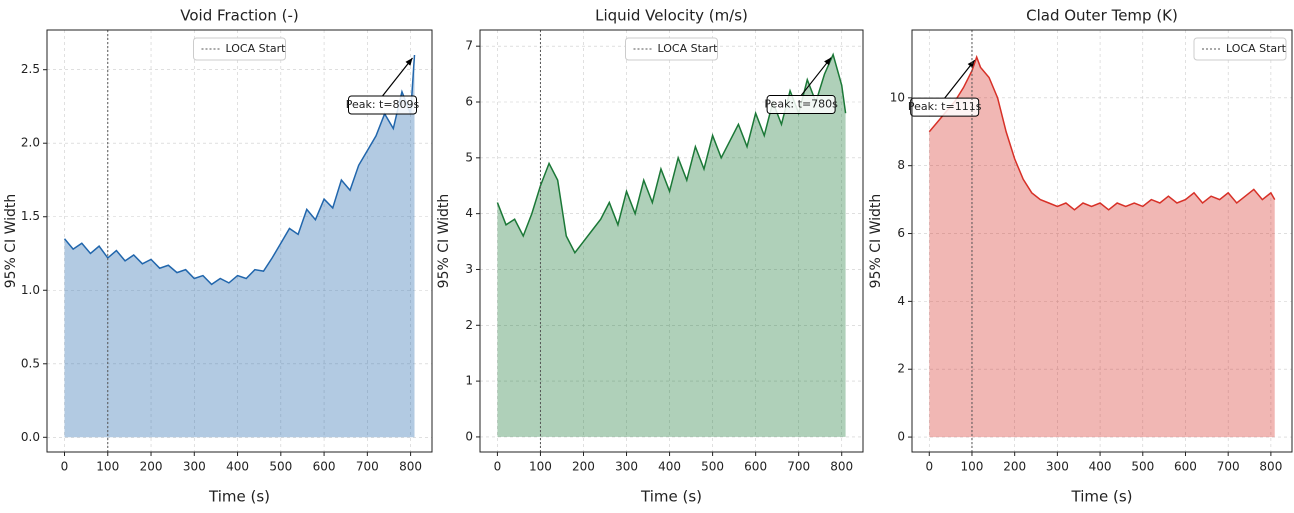 This screenshot has height=513, width=1294. I want to click on y-tick-label: 1.0, so click(30, 290).